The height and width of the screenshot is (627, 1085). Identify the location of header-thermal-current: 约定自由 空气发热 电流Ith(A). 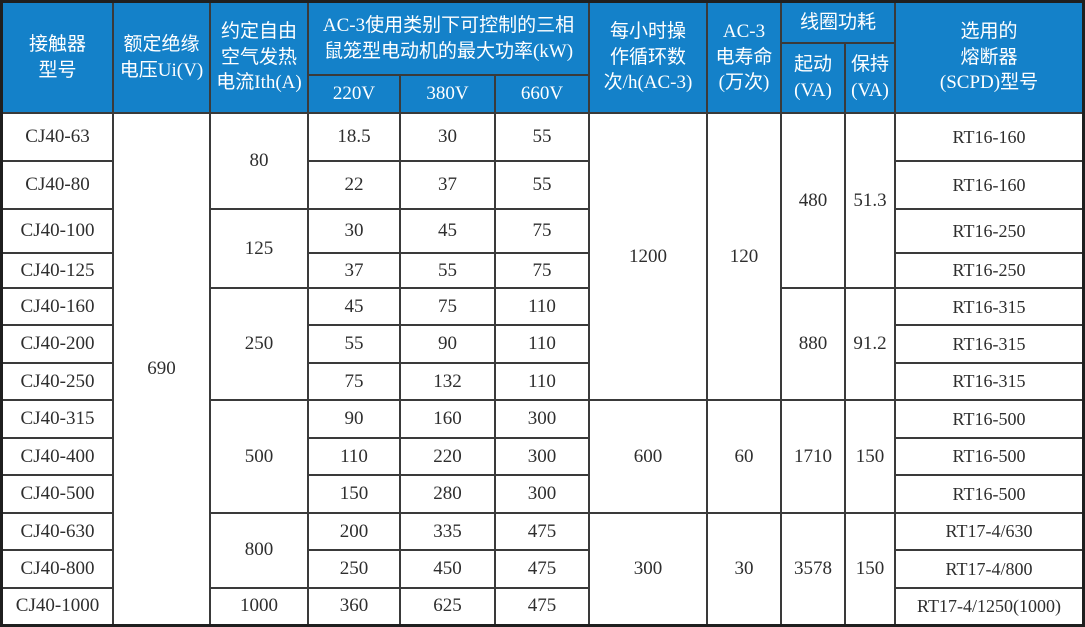
(259, 57).